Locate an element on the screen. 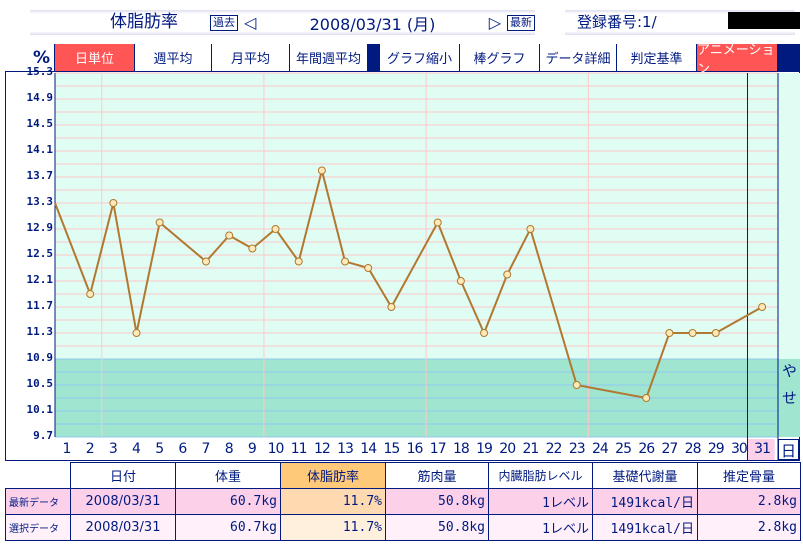 Image resolution: width=803 pixels, height=547 pixels. y-tick-label: 12.5 is located at coordinates (40, 253).